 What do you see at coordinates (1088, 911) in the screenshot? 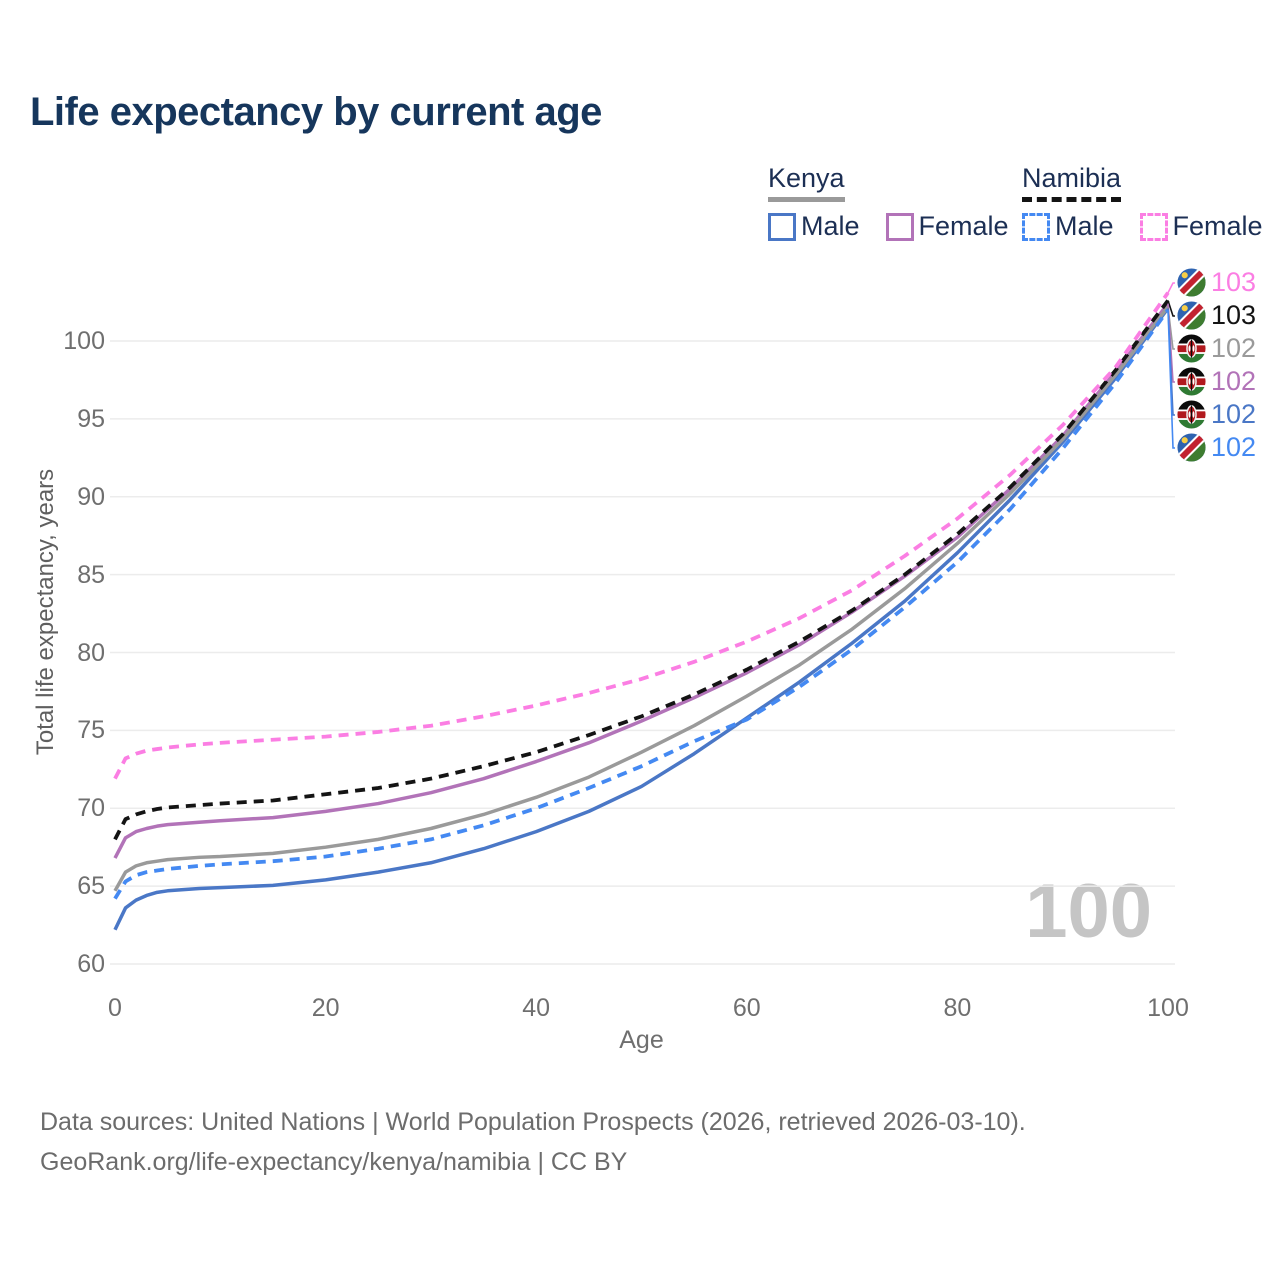
I see `watermark-current-age: 100` at bounding box center [1088, 911].